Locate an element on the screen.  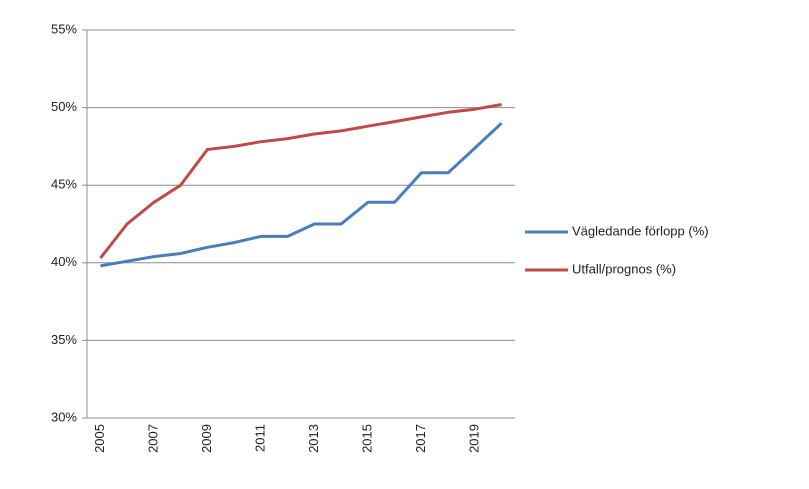
x-tick-label: 2013 is located at coordinates (313, 438).